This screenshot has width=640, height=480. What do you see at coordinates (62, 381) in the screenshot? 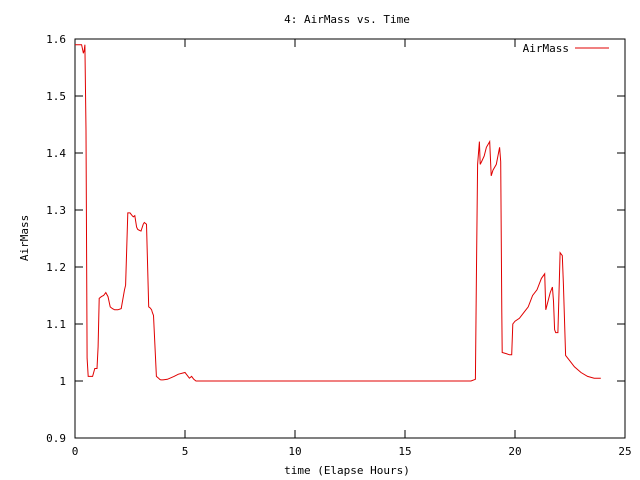
I see `y-tick-label: 1` at bounding box center [62, 381].